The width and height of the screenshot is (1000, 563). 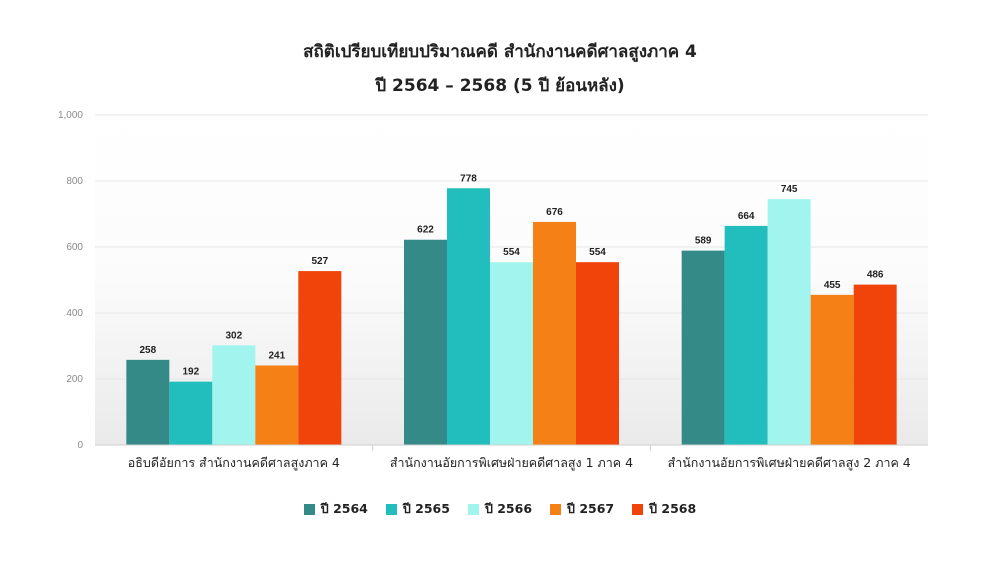 What do you see at coordinates (74, 181) in the screenshot?
I see `y-tick-label: 800` at bounding box center [74, 181].